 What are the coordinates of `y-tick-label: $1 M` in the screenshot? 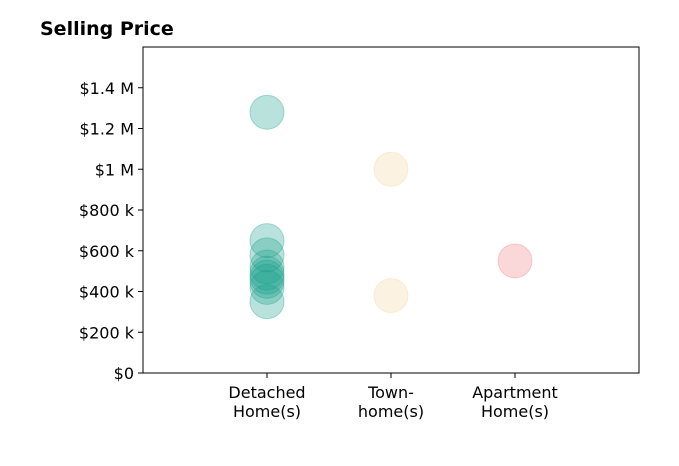 It's located at (114, 169).